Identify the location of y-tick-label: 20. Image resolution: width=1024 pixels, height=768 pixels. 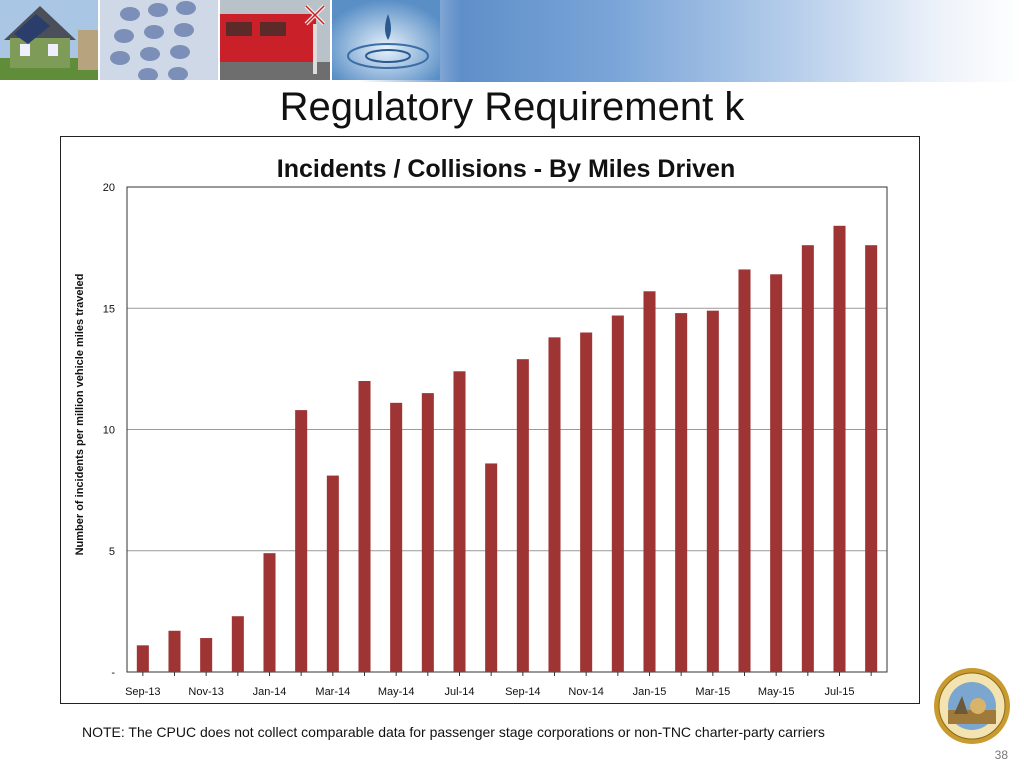
(109, 188).